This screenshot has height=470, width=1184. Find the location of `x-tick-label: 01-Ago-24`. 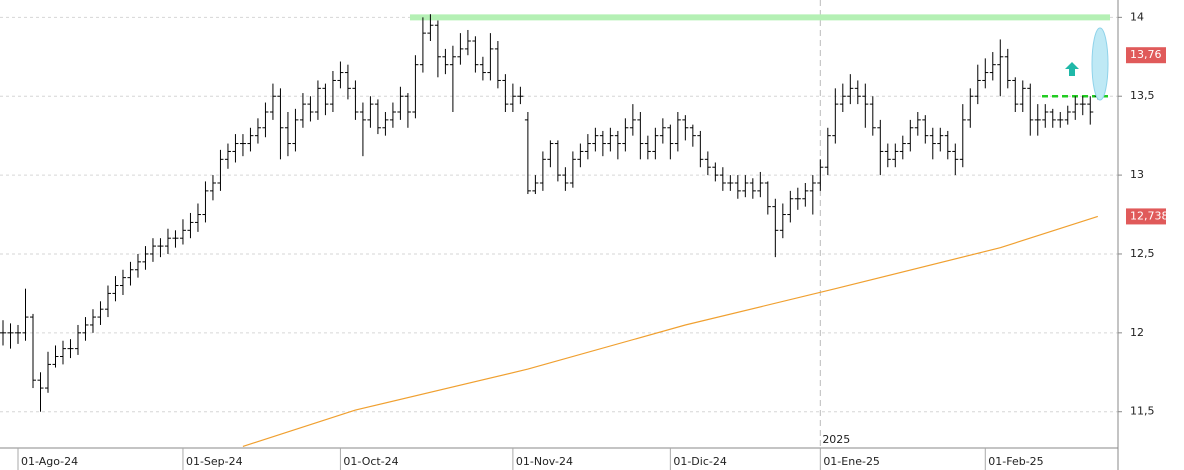

x-tick-label: 01-Ago-24 is located at coordinates (49, 461).